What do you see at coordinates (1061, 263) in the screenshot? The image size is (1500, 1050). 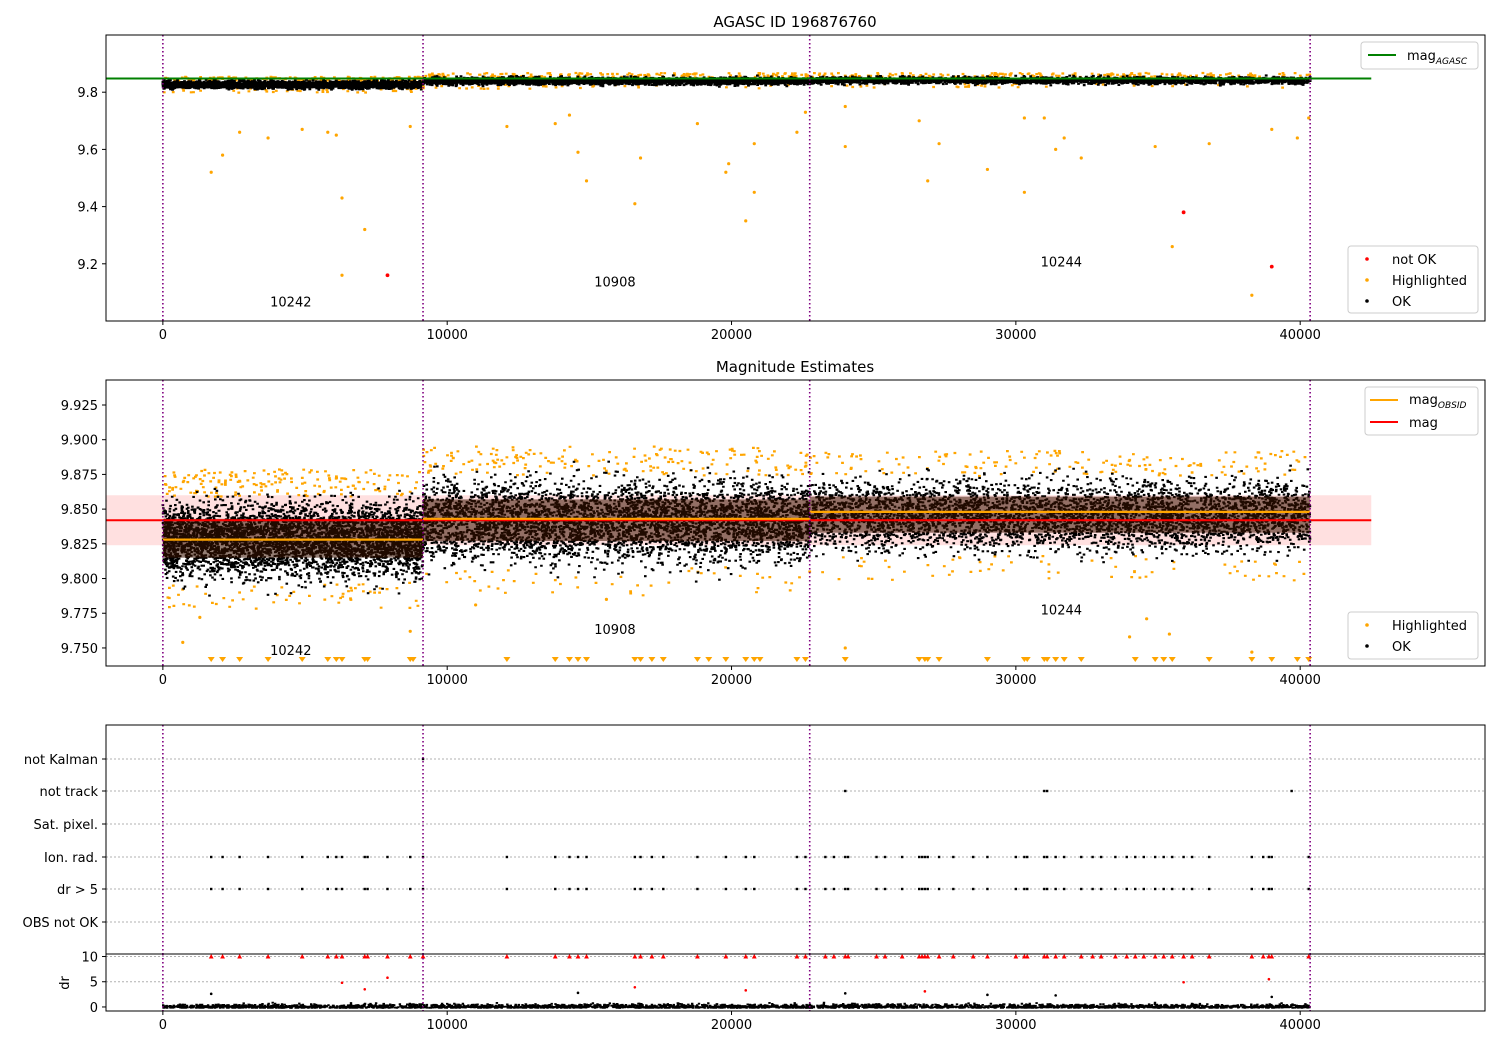 I see `agasc-obsid-label-2: 10244` at bounding box center [1061, 263].